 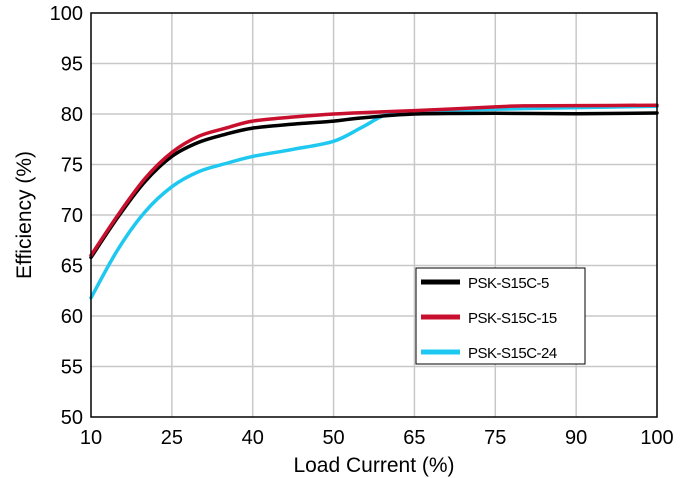 I want to click on x-tick-labels: 10 25 40 50 65 75 90 100, so click(x=377, y=438).